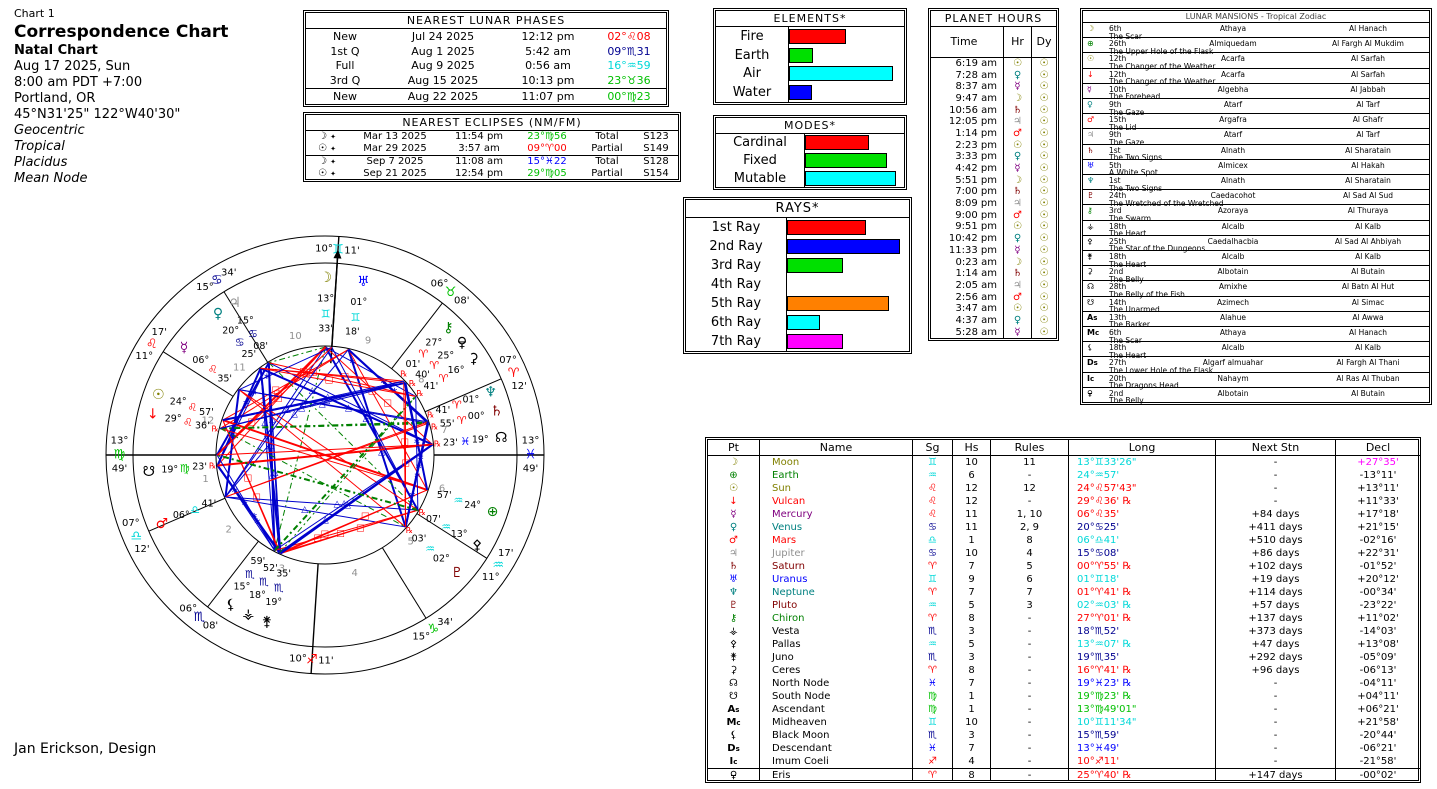 The image size is (1437, 789). I want to click on longitude-cell: 10°♊11'34", so click(1142, 722).